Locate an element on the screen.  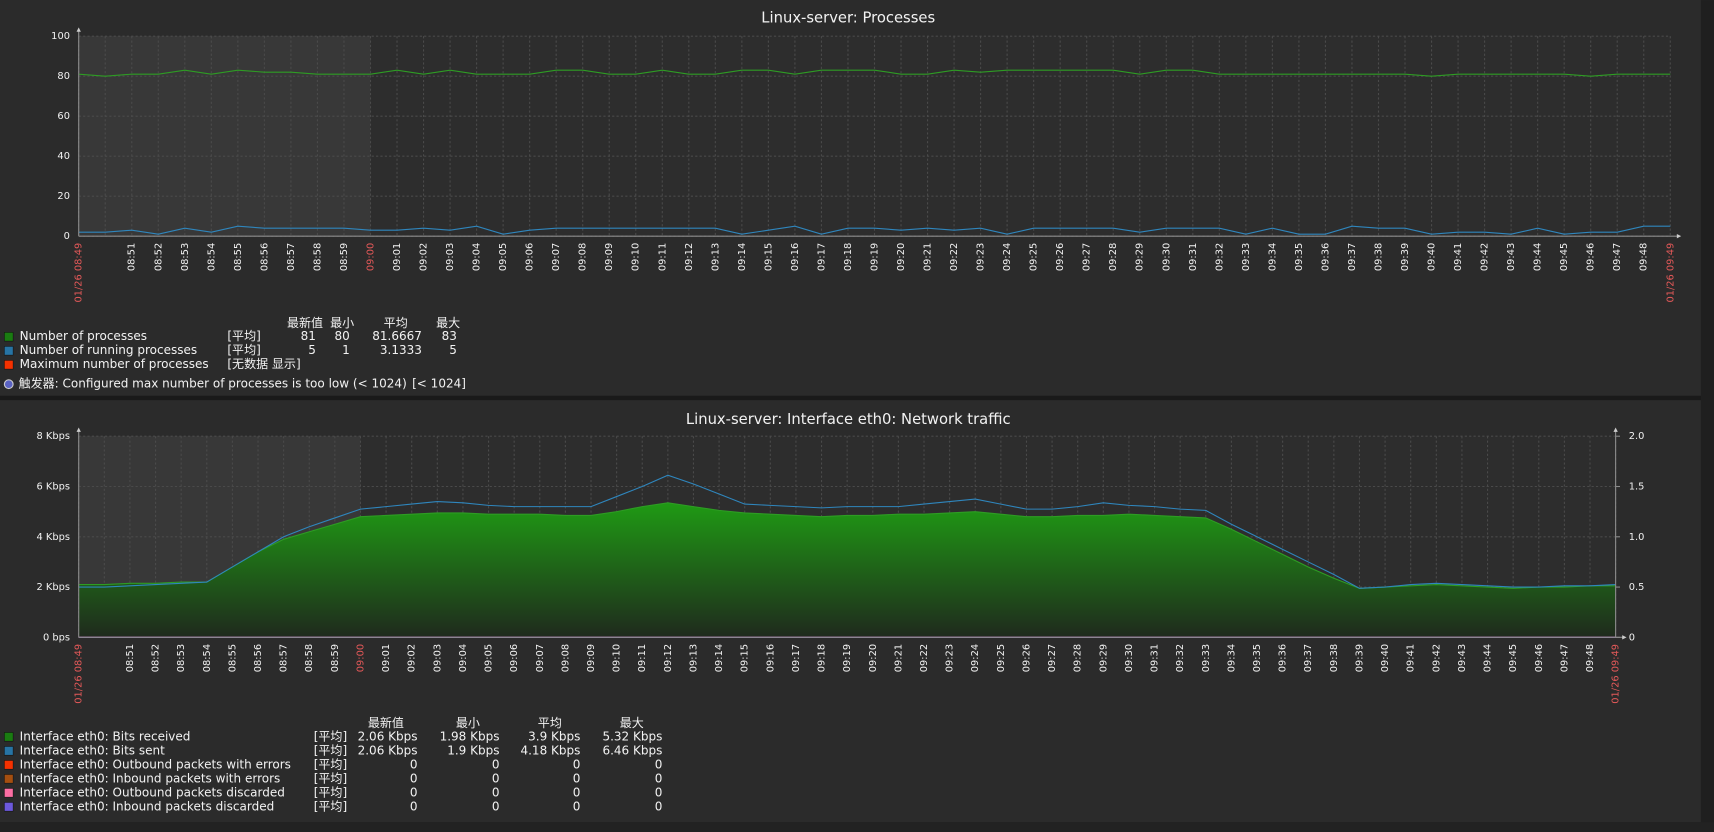
x-tick-label: 09:46 is located at coordinates (1591, 257).